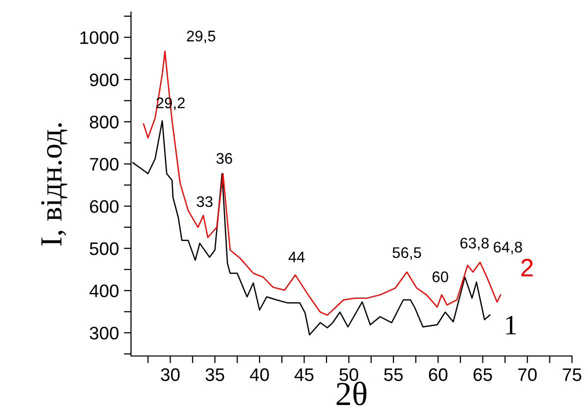  I want to click on x-tick-label: 40, so click(259, 375).